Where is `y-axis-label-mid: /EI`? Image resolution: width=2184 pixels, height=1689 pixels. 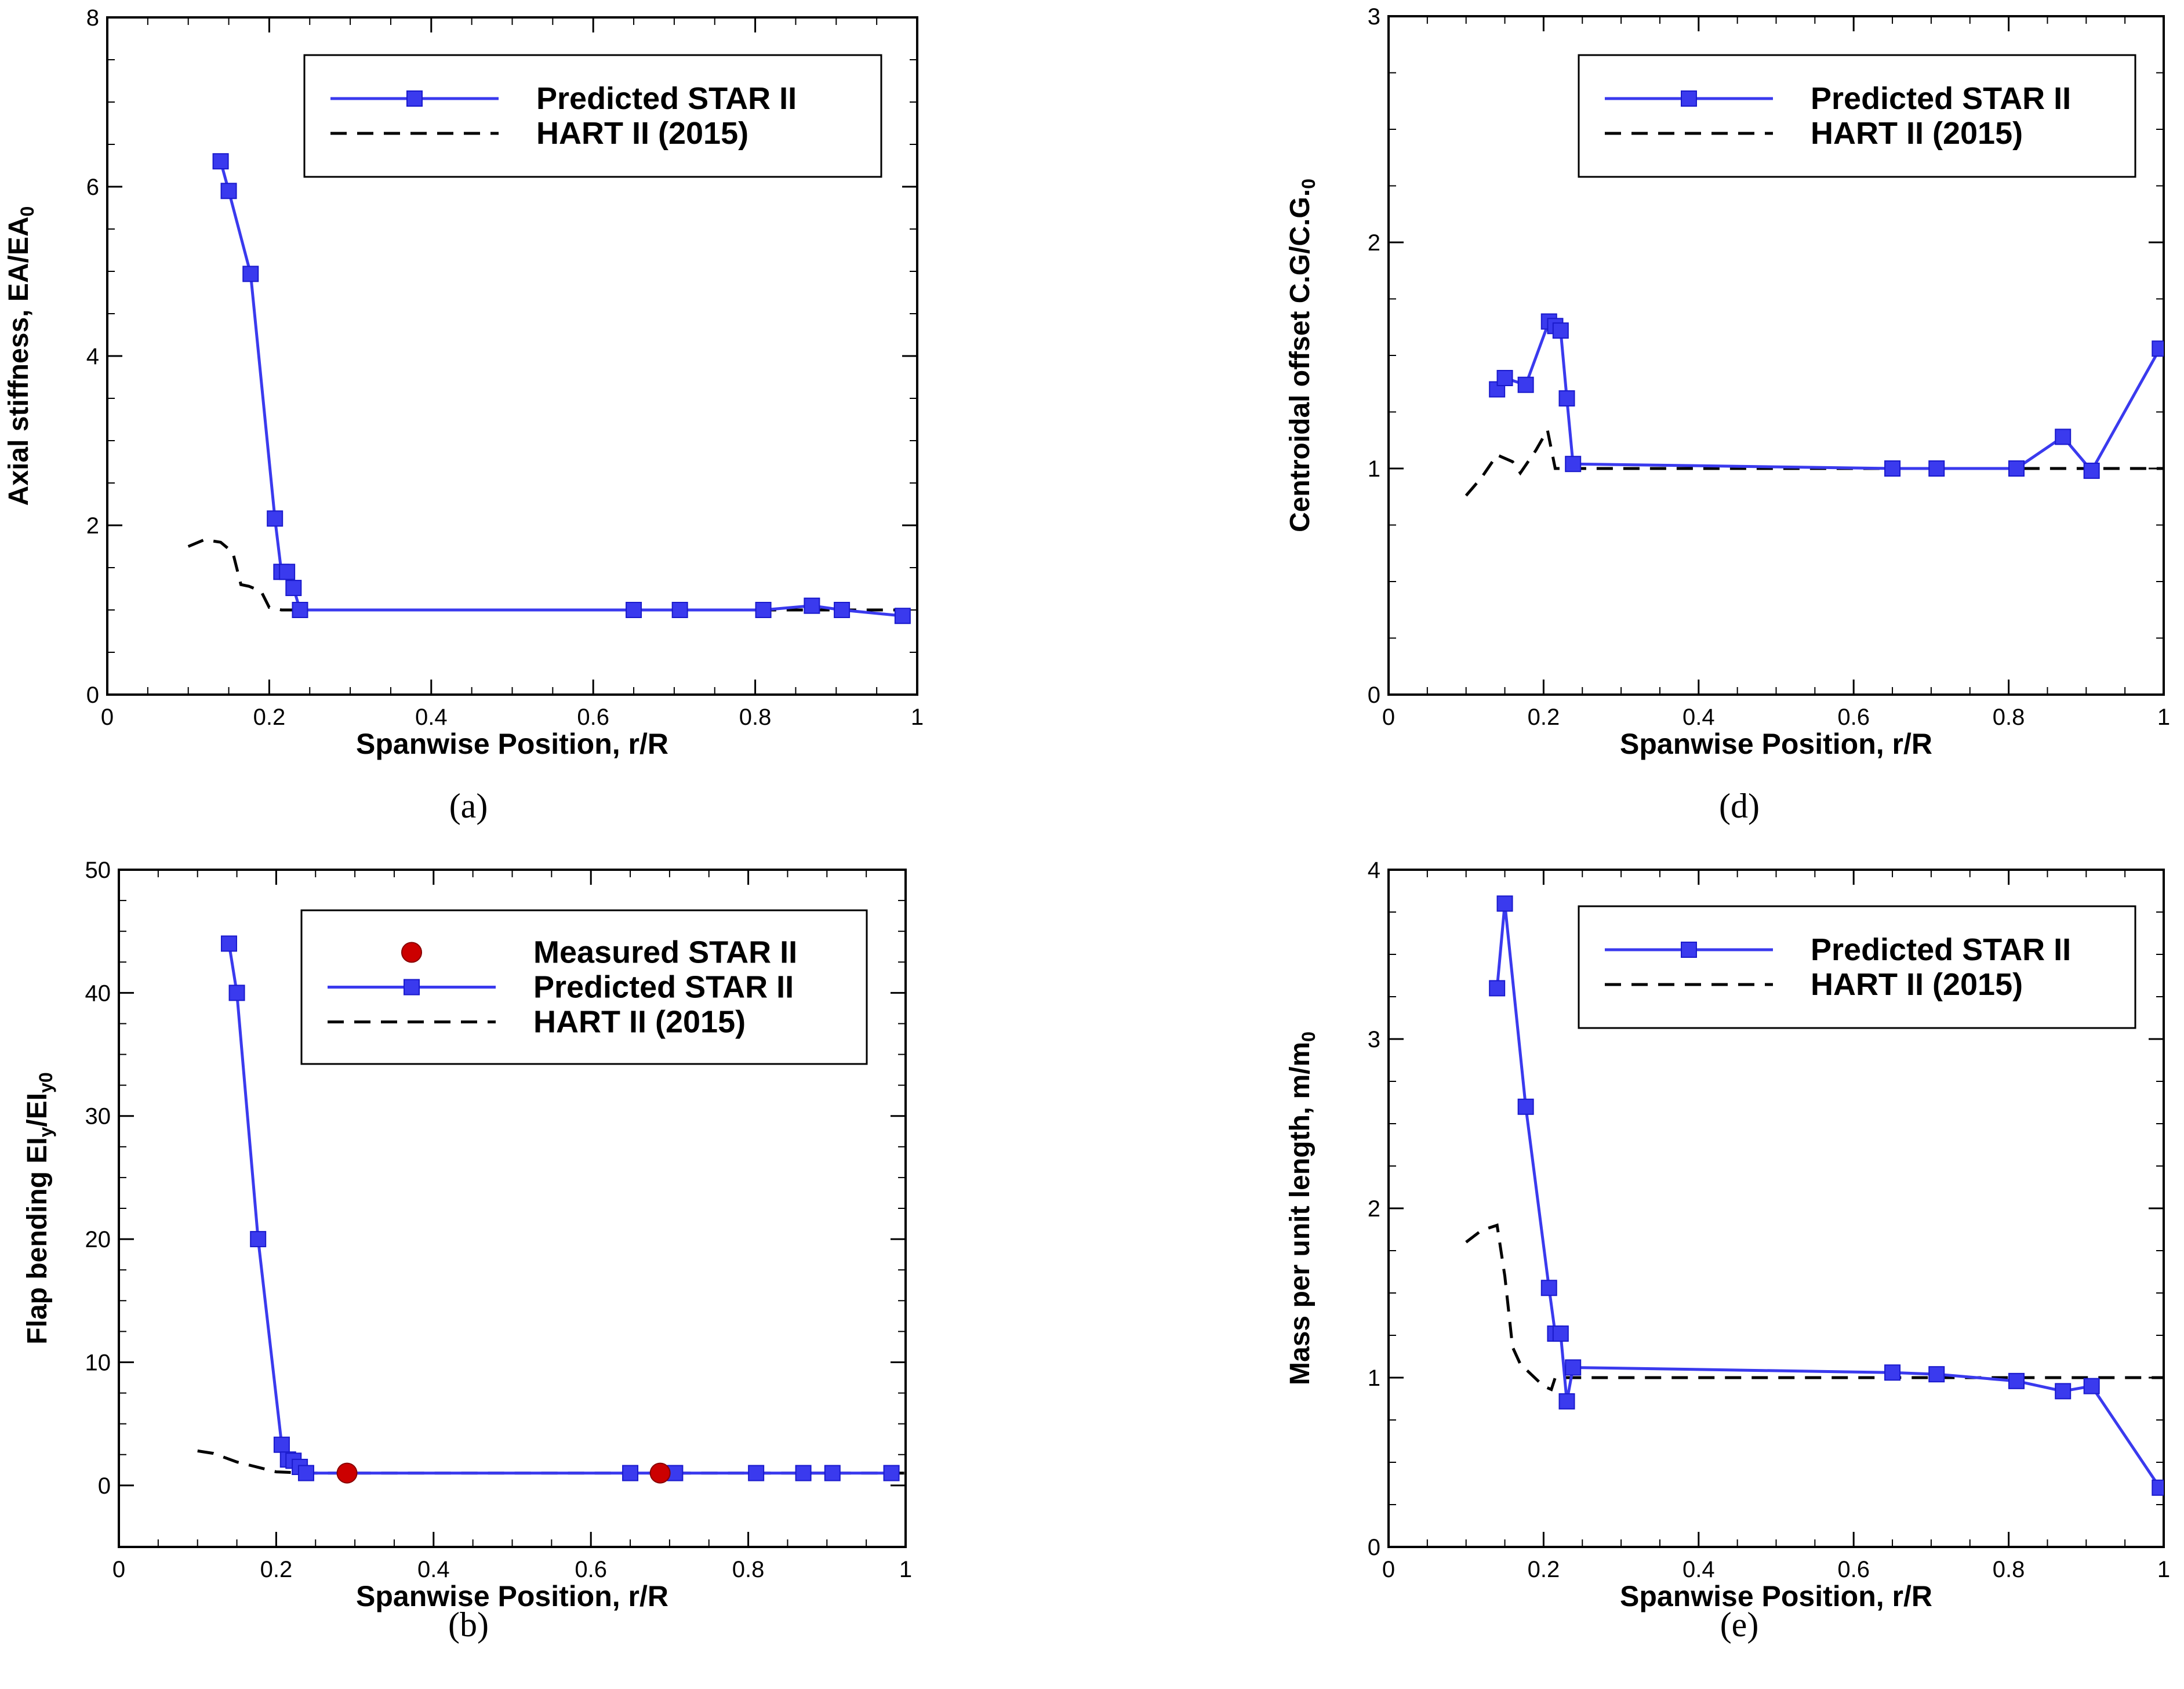 y-axis-label-mid: /EI is located at coordinates (37, 1110).